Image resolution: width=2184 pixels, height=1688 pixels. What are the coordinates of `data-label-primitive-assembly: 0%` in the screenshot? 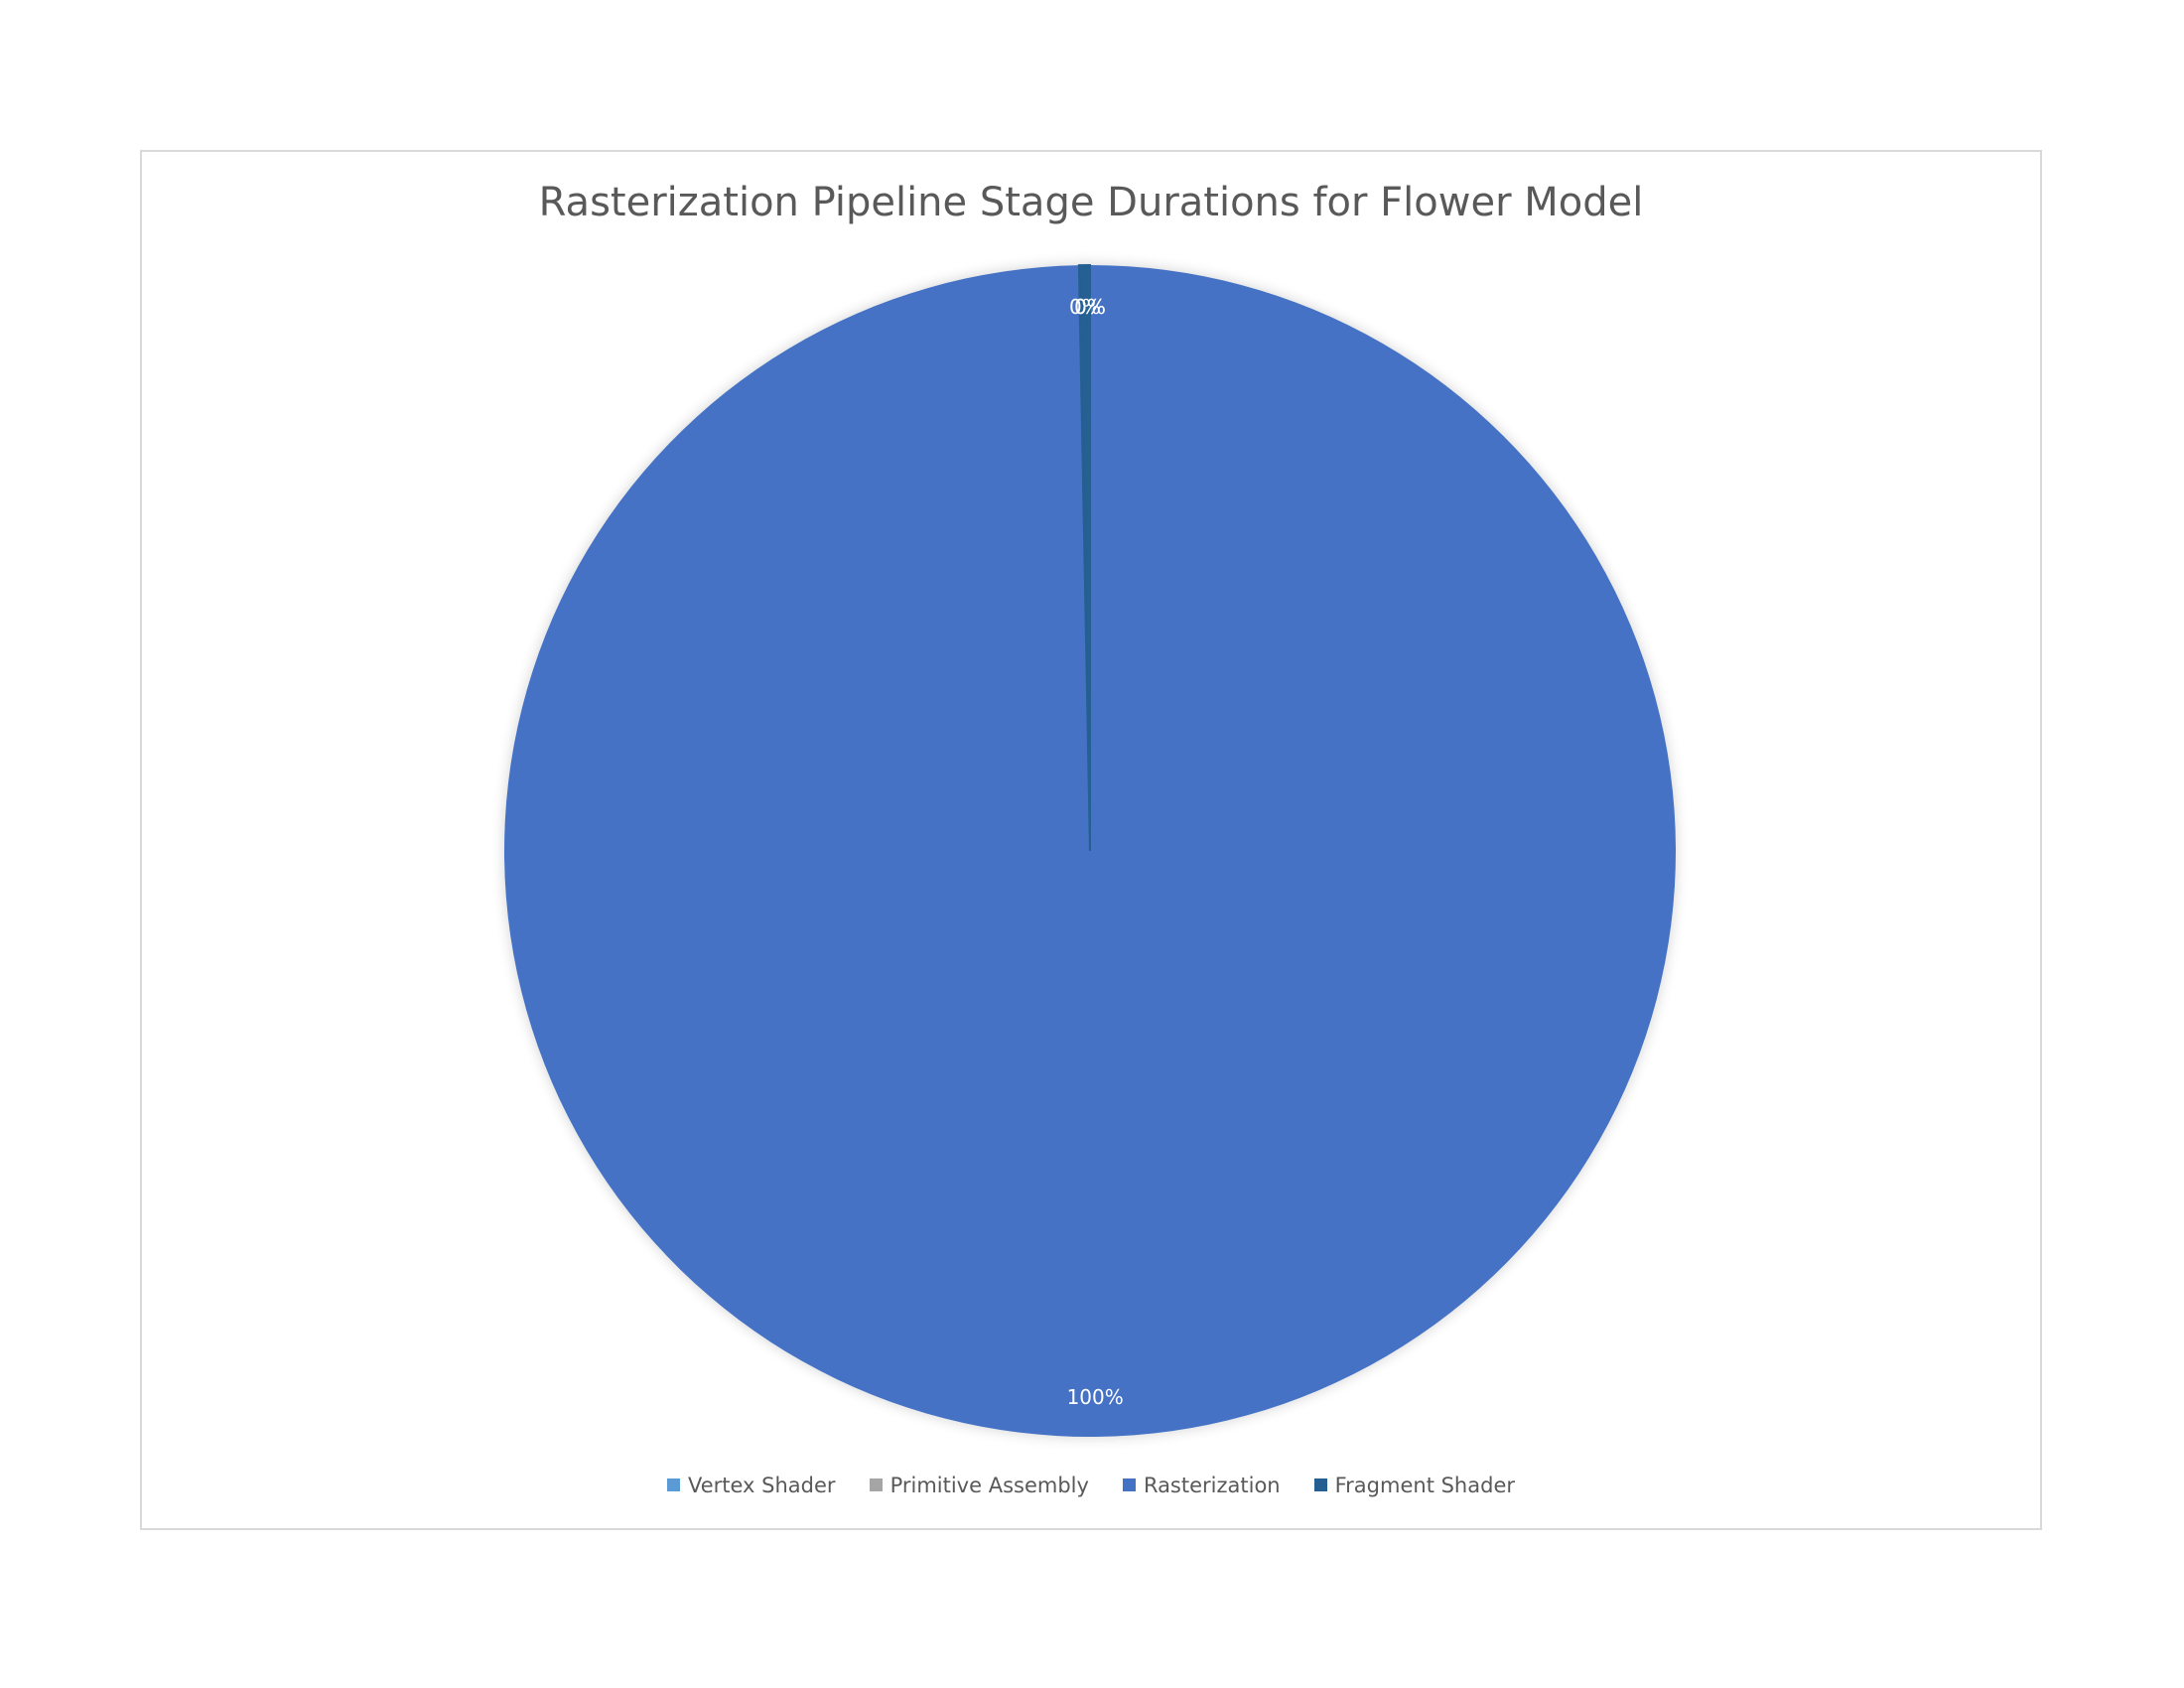 It's located at (1090, 307).